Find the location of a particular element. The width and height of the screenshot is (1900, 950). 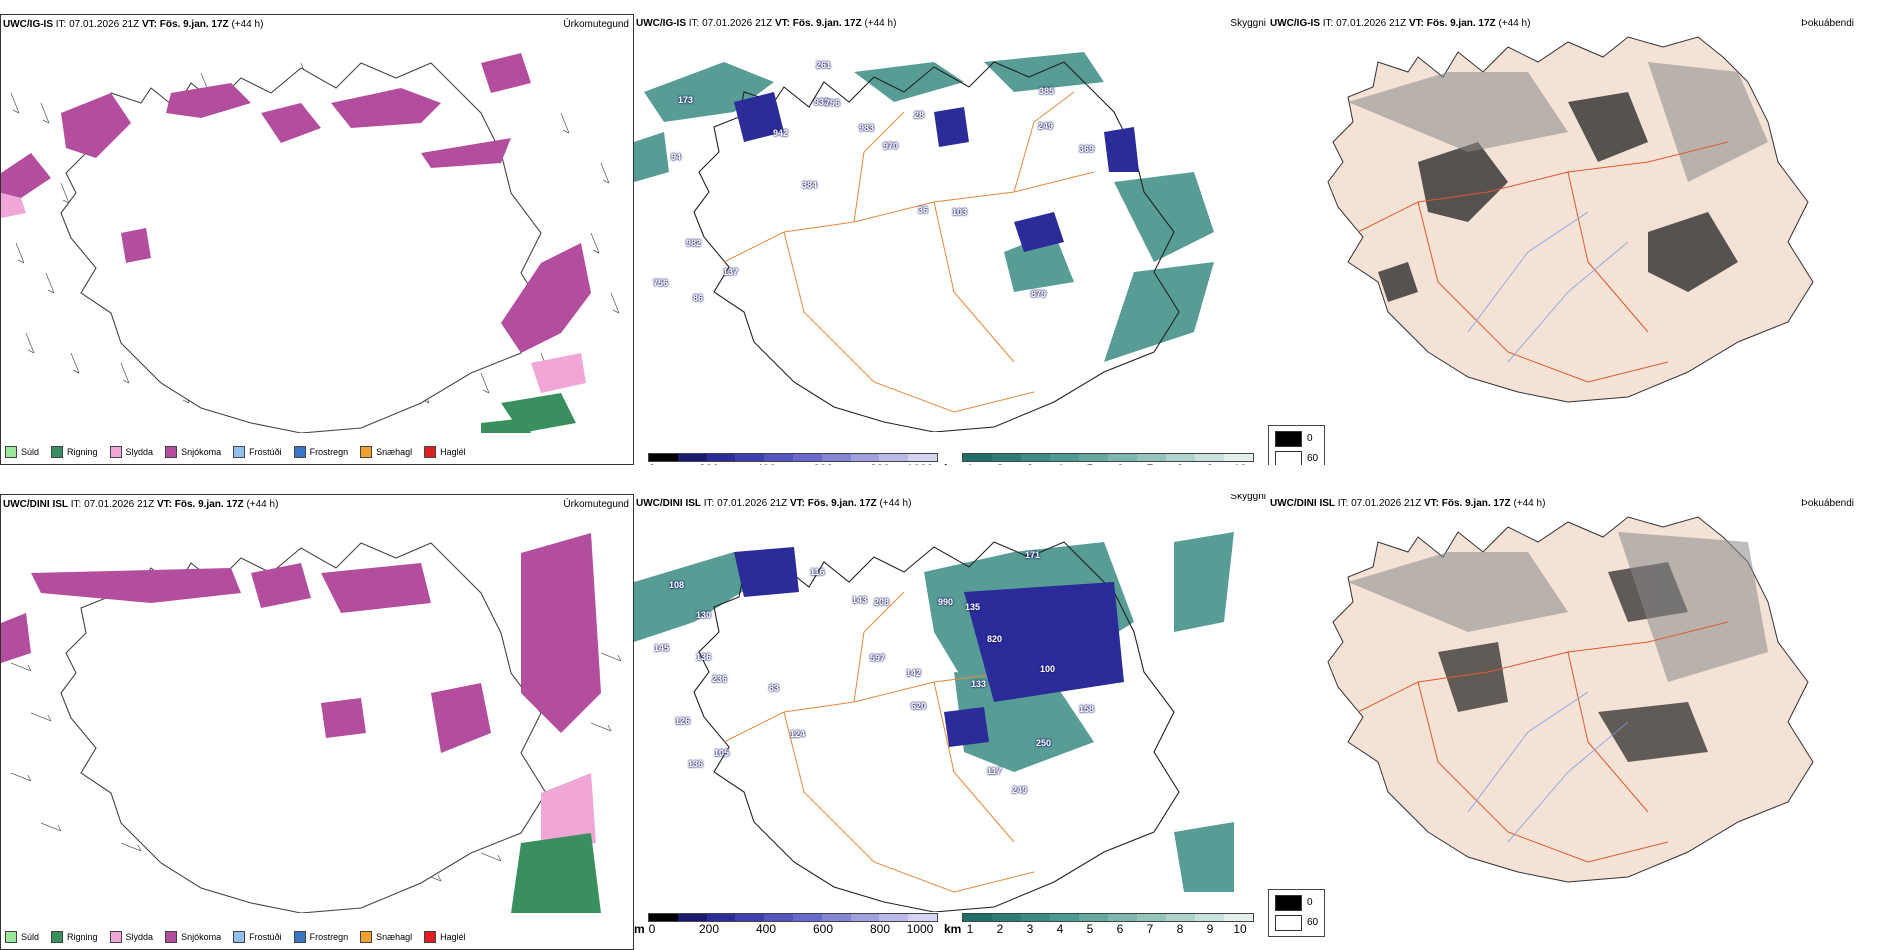

ceiling-value-label: 173 is located at coordinates (686, 100).